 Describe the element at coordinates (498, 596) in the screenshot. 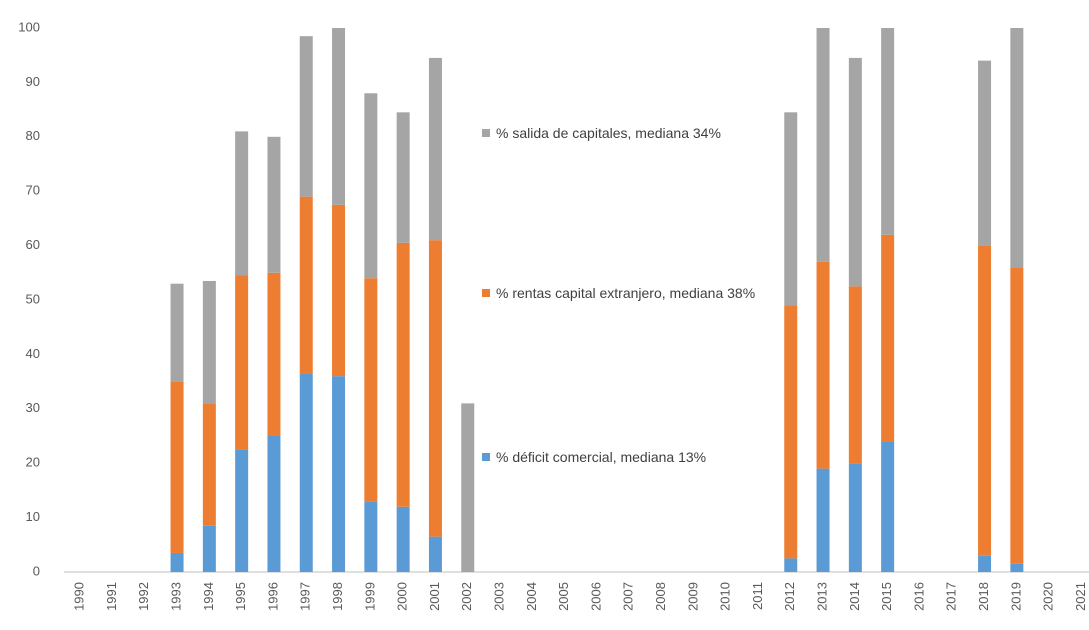

I see `x-tick-label: 2003` at that location.